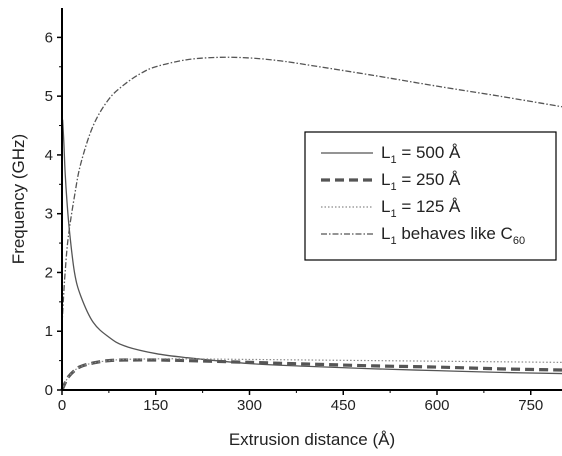 This screenshot has height=456, width=562. Describe the element at coordinates (421, 208) in the screenshot. I see `legend-label-3: L1 = 125 Å` at that location.